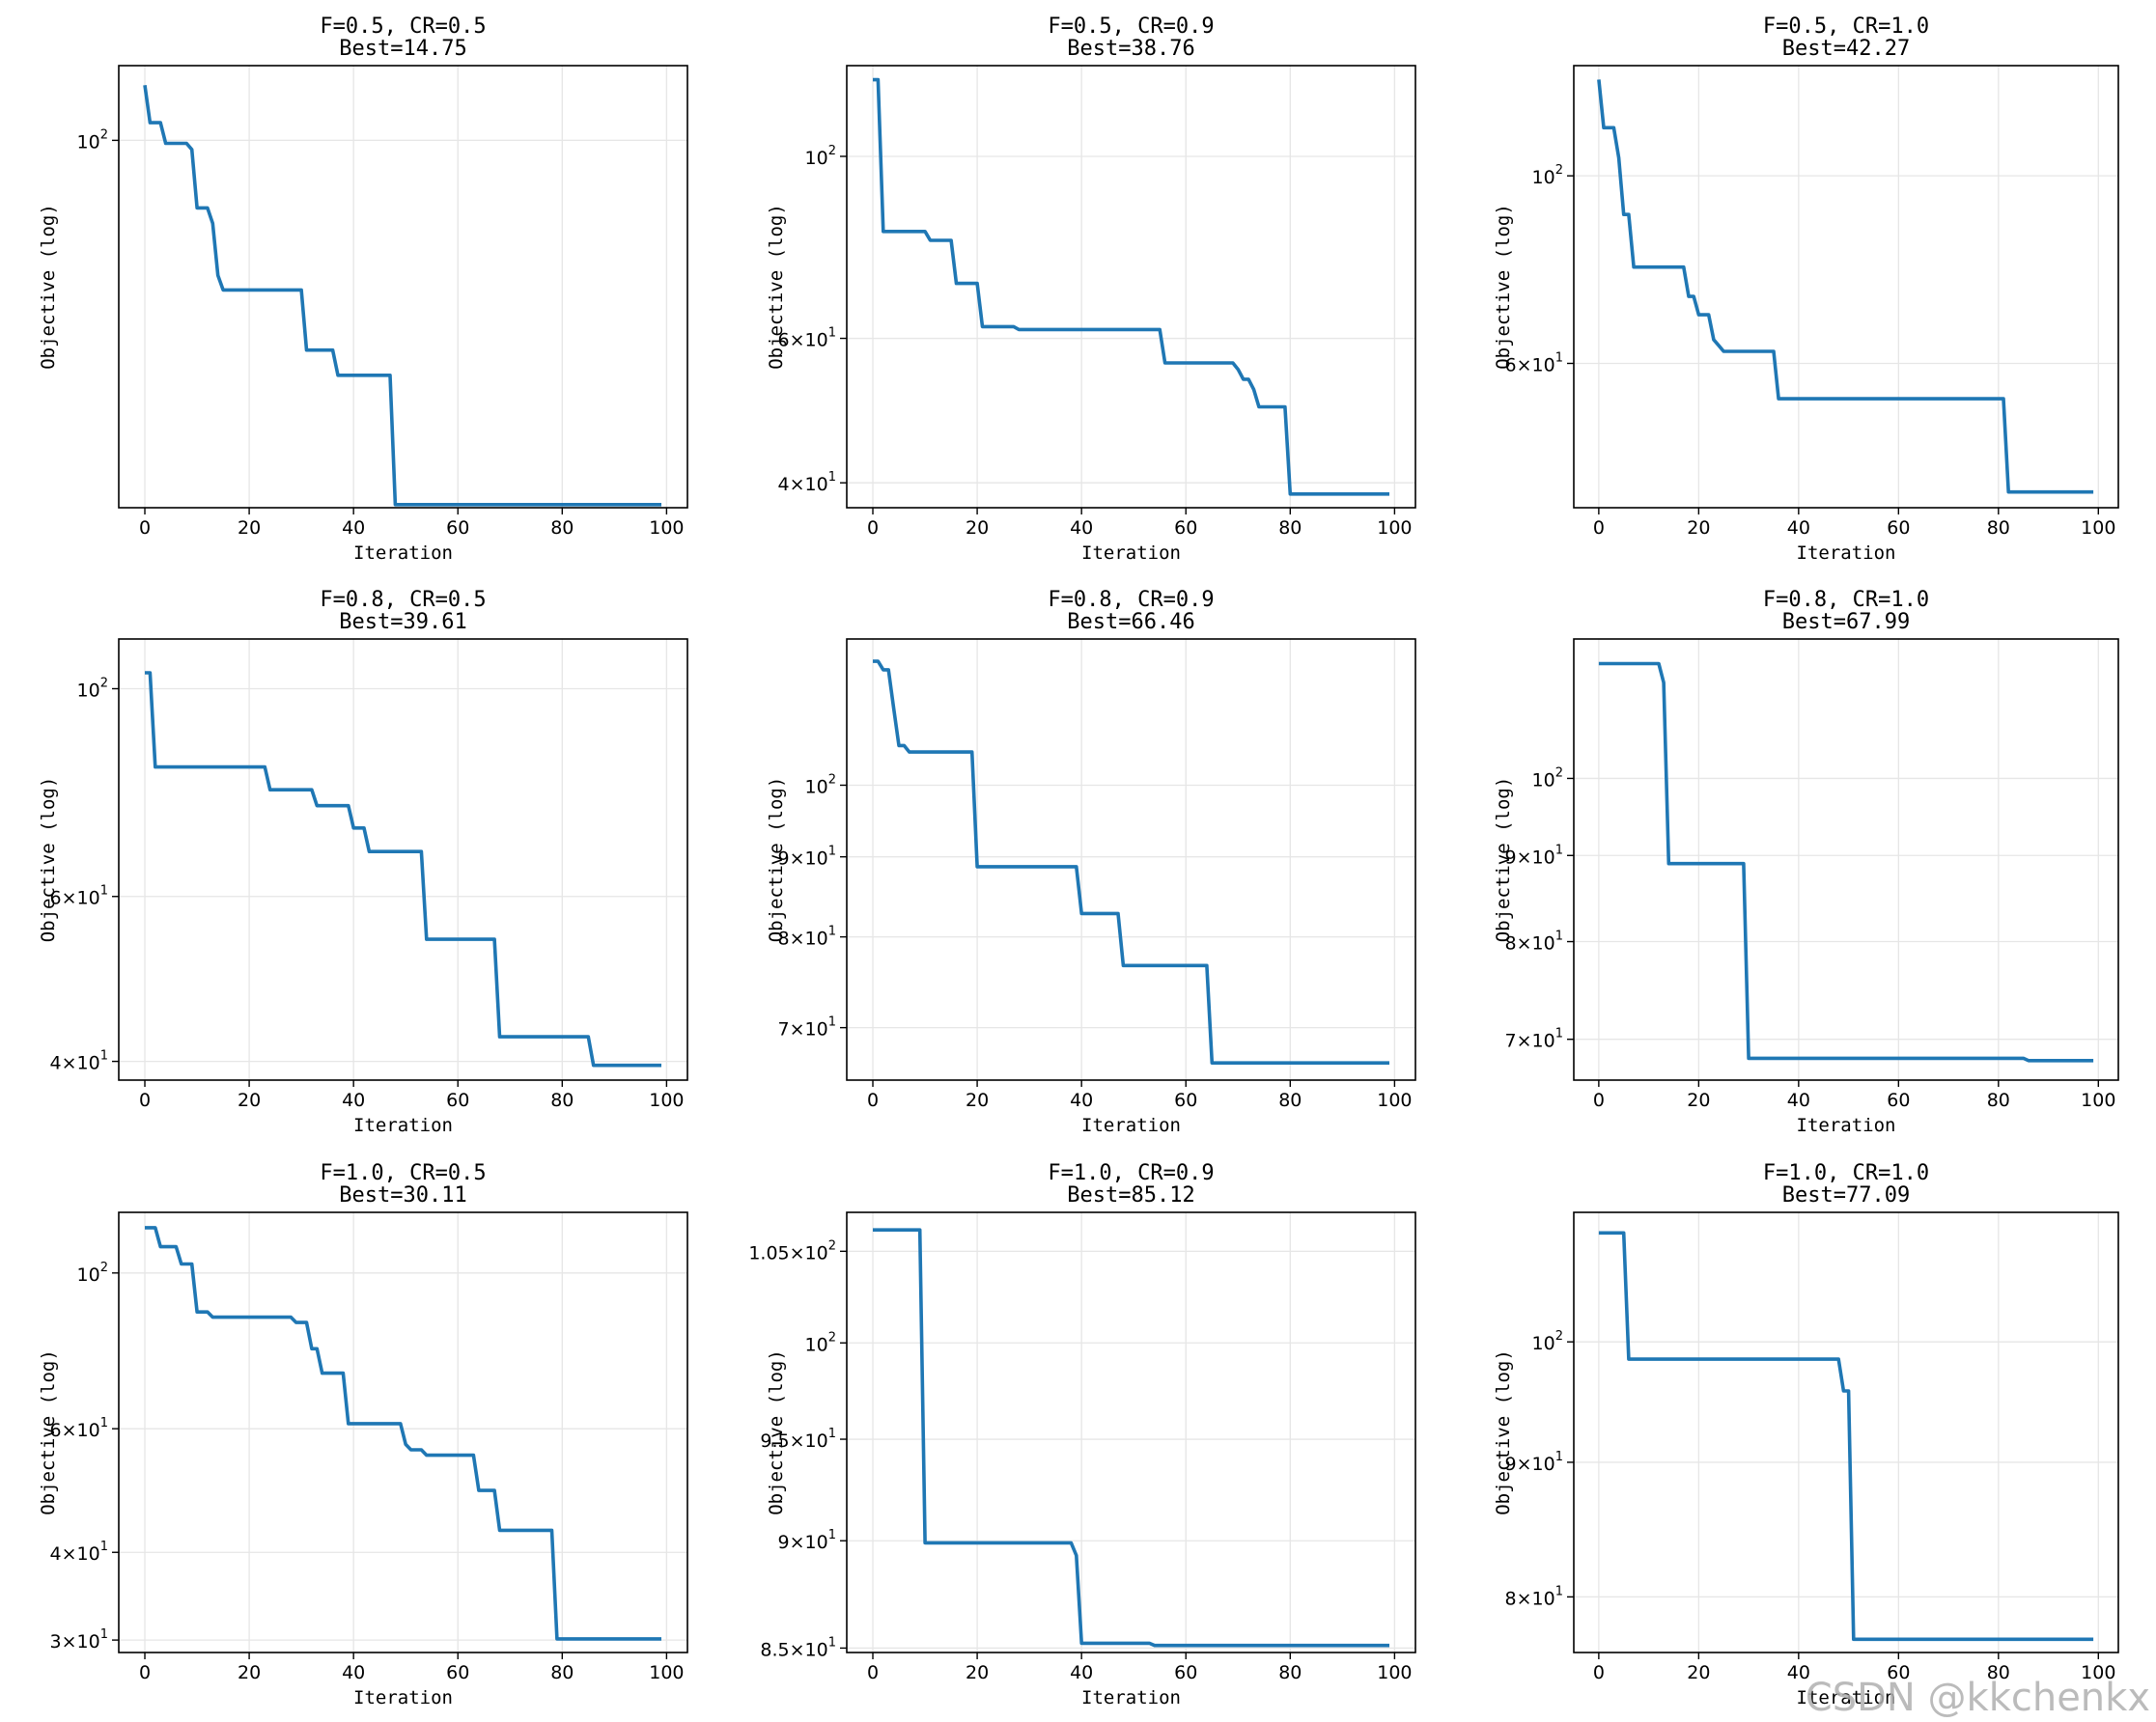  Describe the element at coordinates (807, 1027) in the screenshot. I see `y-tick-label: 7×10¹` at that location.